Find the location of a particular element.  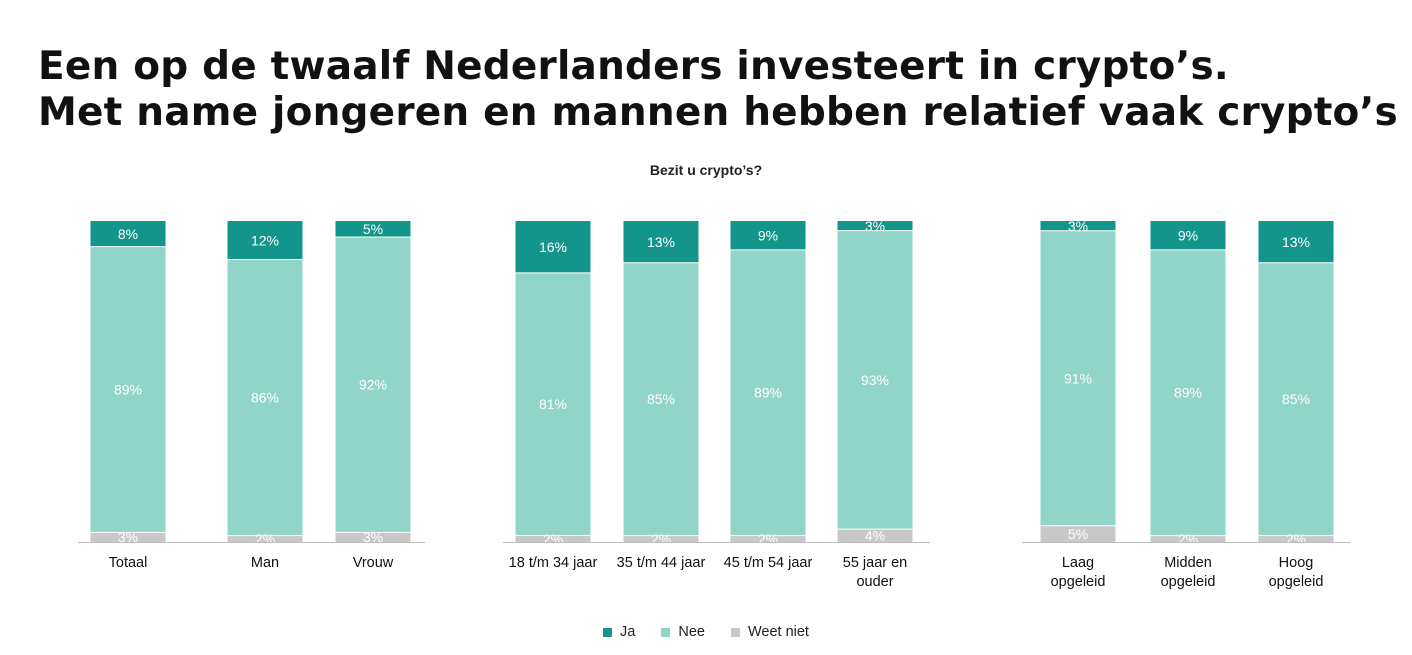

category-label: Man is located at coordinates (265, 563).